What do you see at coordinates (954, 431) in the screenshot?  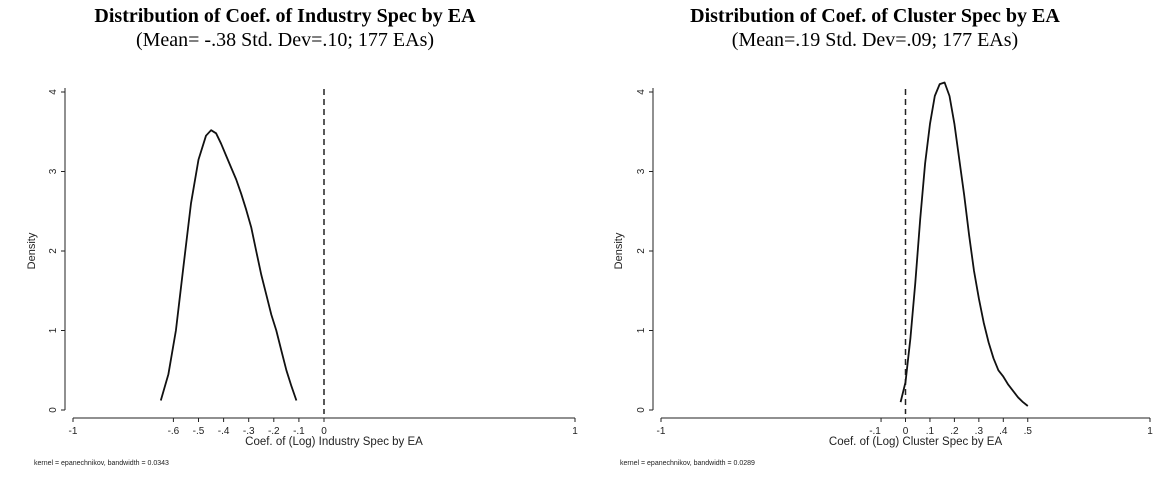 I see `x-tick-label: .2` at bounding box center [954, 431].